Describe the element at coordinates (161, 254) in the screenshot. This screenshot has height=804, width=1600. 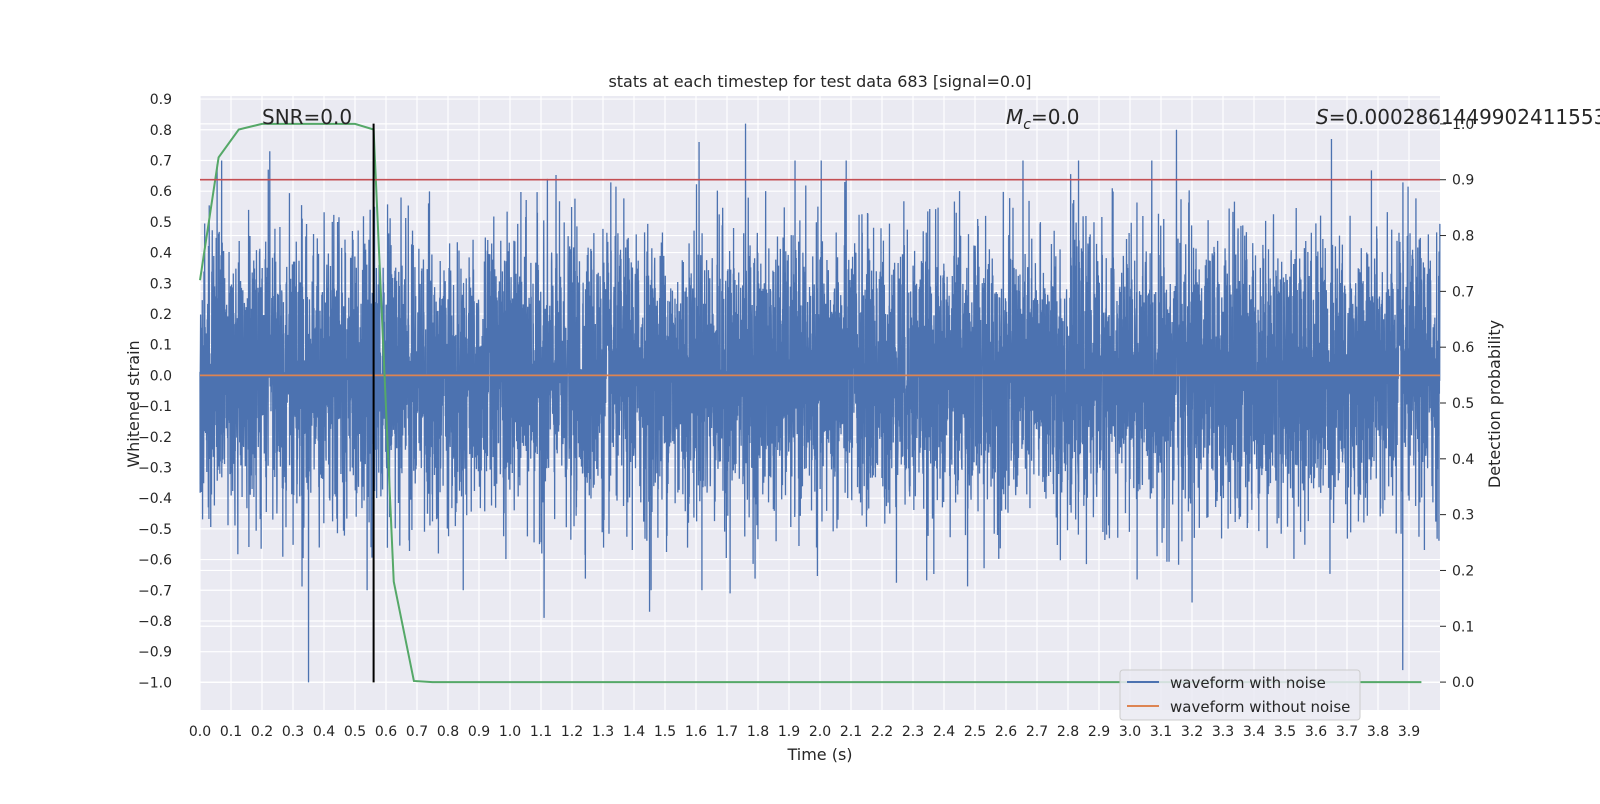
I see `y-tick-label: 0.4` at that location.